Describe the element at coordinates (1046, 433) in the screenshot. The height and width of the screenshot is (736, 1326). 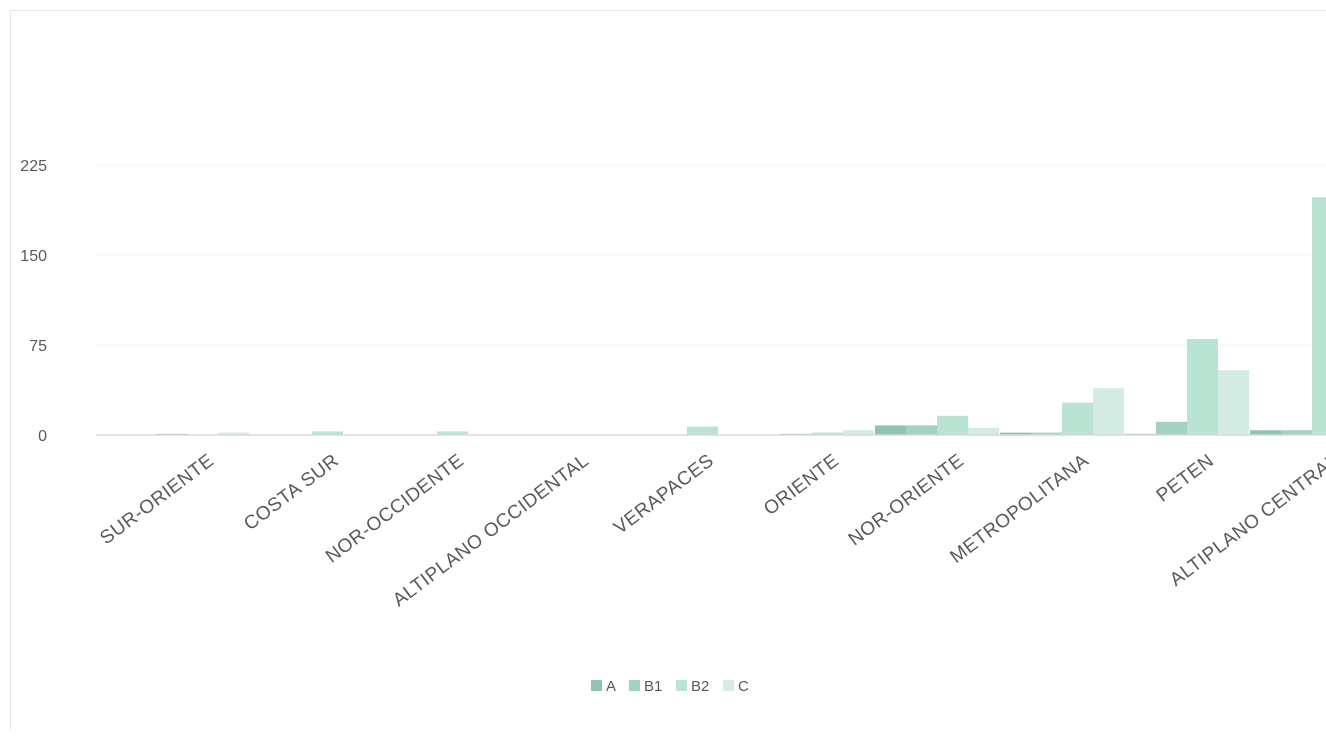
I see `bar-b1-metropolitana` at that location.